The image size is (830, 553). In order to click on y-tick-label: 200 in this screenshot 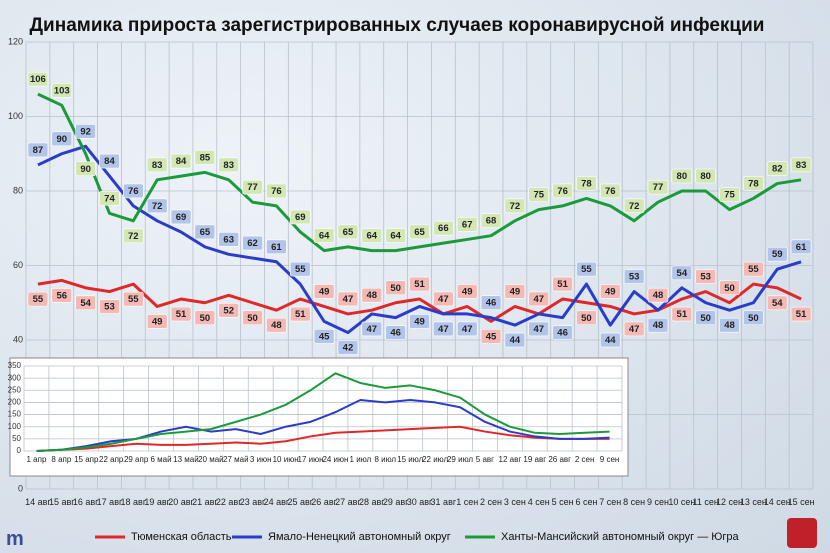, I will do `click(15, 402)`.